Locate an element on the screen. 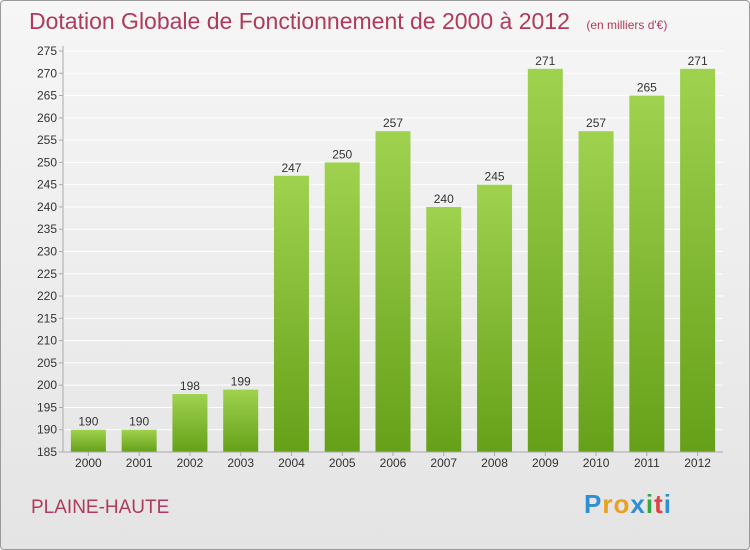  x-tick-label: 2010 is located at coordinates (596, 463).